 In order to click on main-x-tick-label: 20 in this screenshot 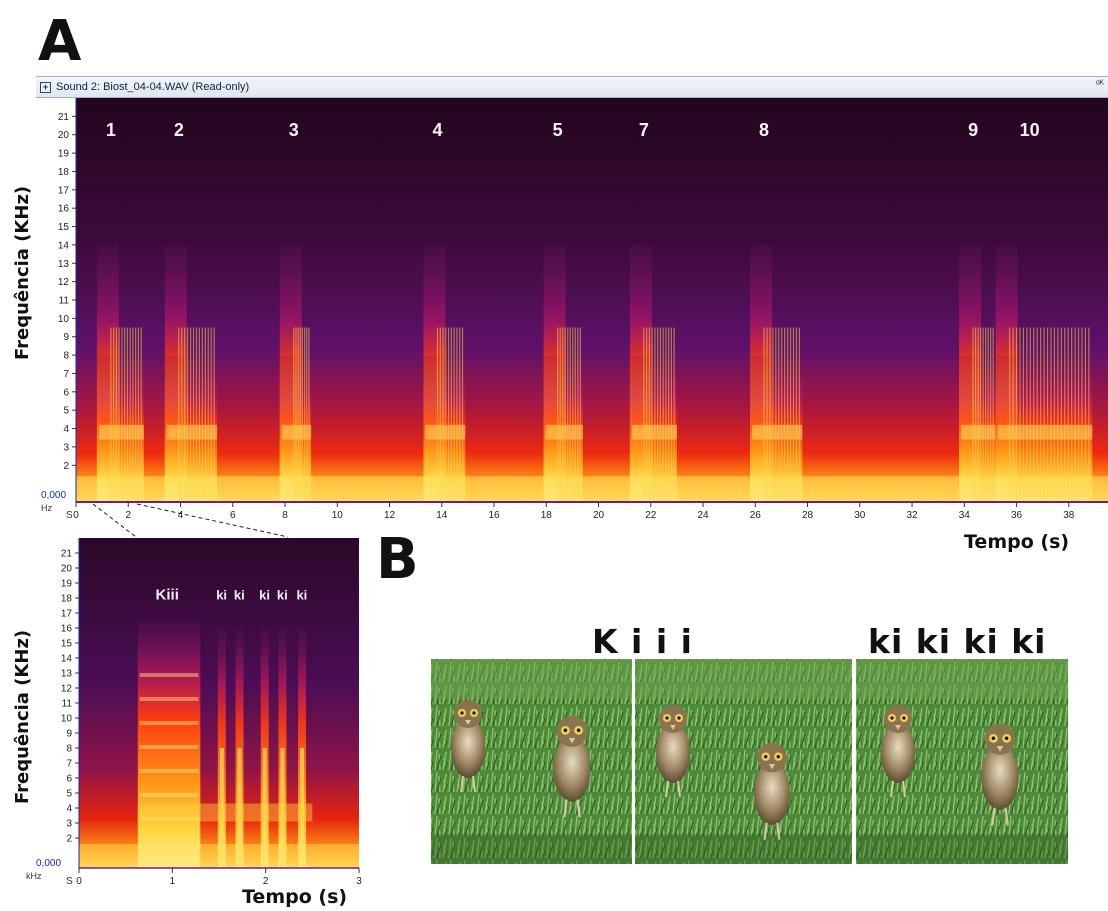, I will do `click(599, 515)`.